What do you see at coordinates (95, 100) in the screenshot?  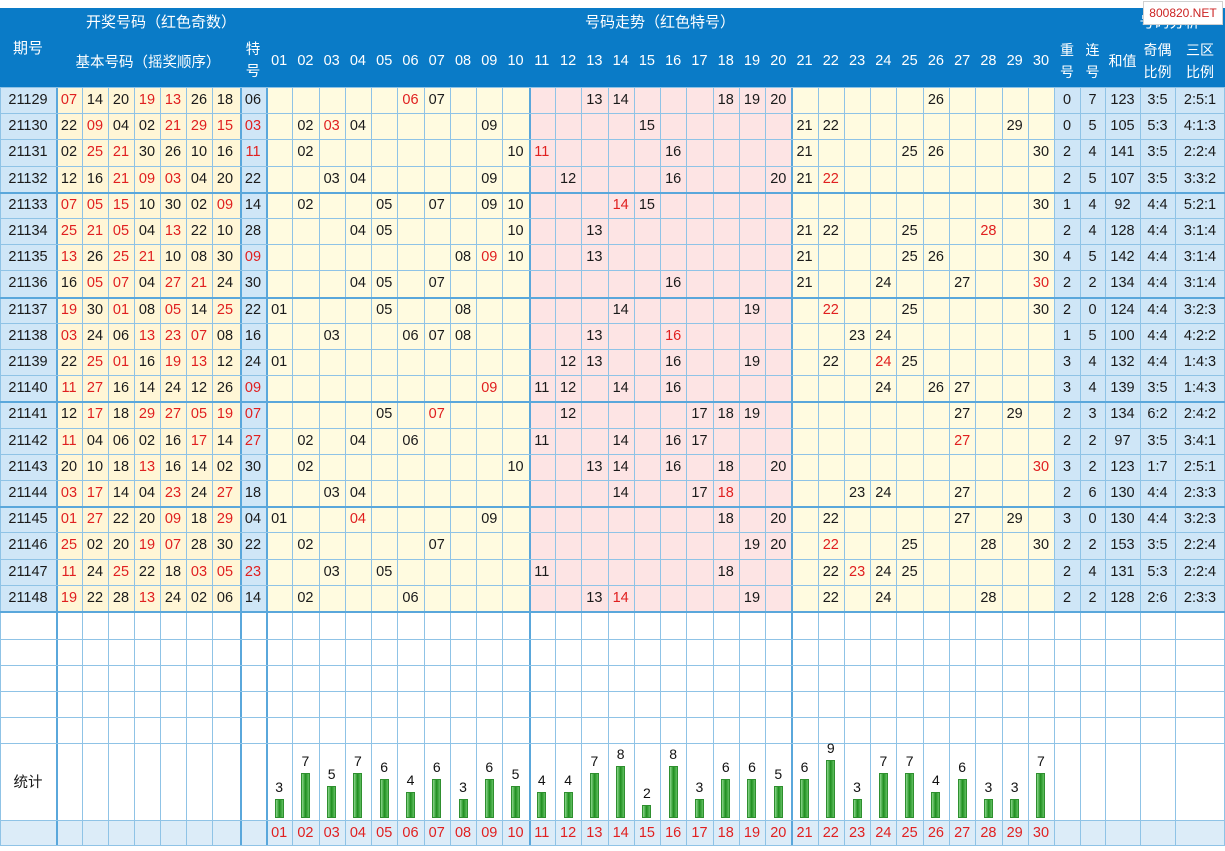 I see `basic-number: 14` at bounding box center [95, 100].